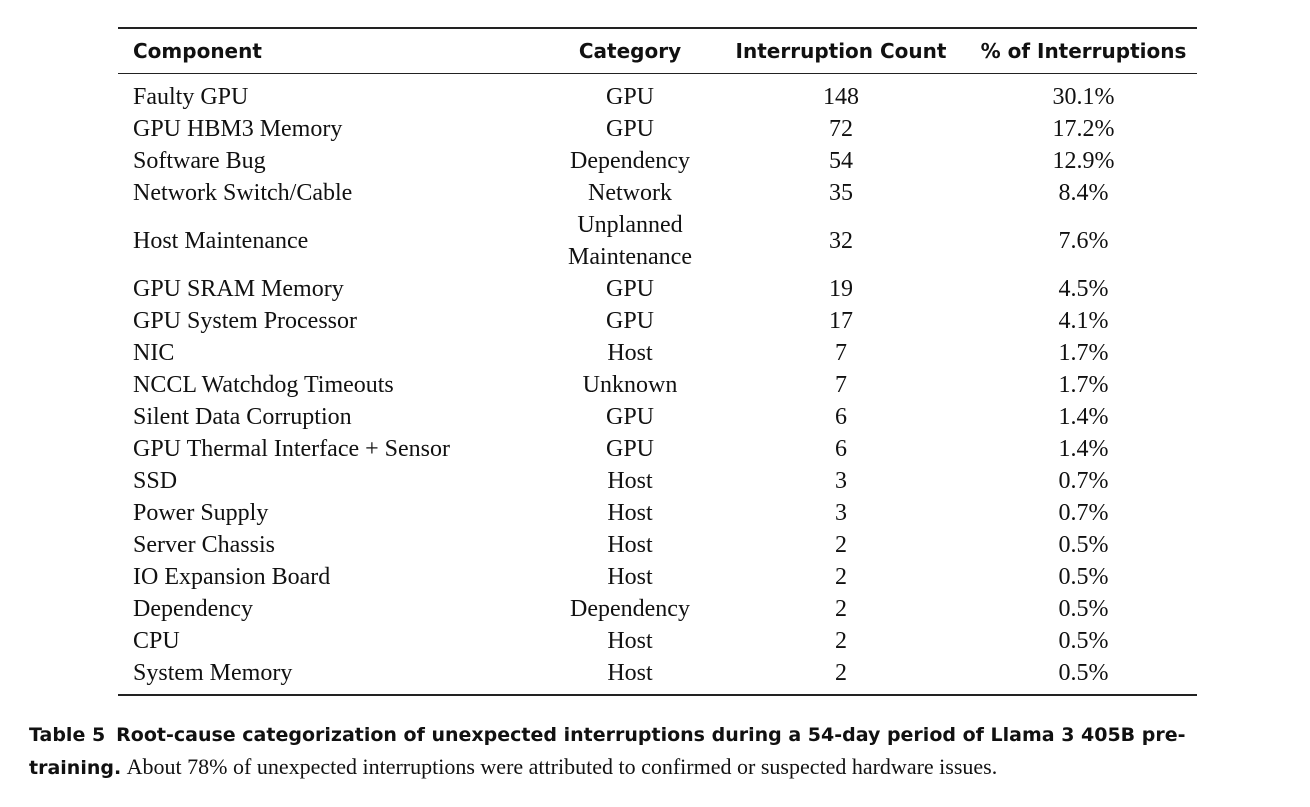 Image resolution: width=1310 pixels, height=807 pixels. What do you see at coordinates (657, 353) in the screenshot?
I see `table-row: NIC Host 7 1.7%` at bounding box center [657, 353].